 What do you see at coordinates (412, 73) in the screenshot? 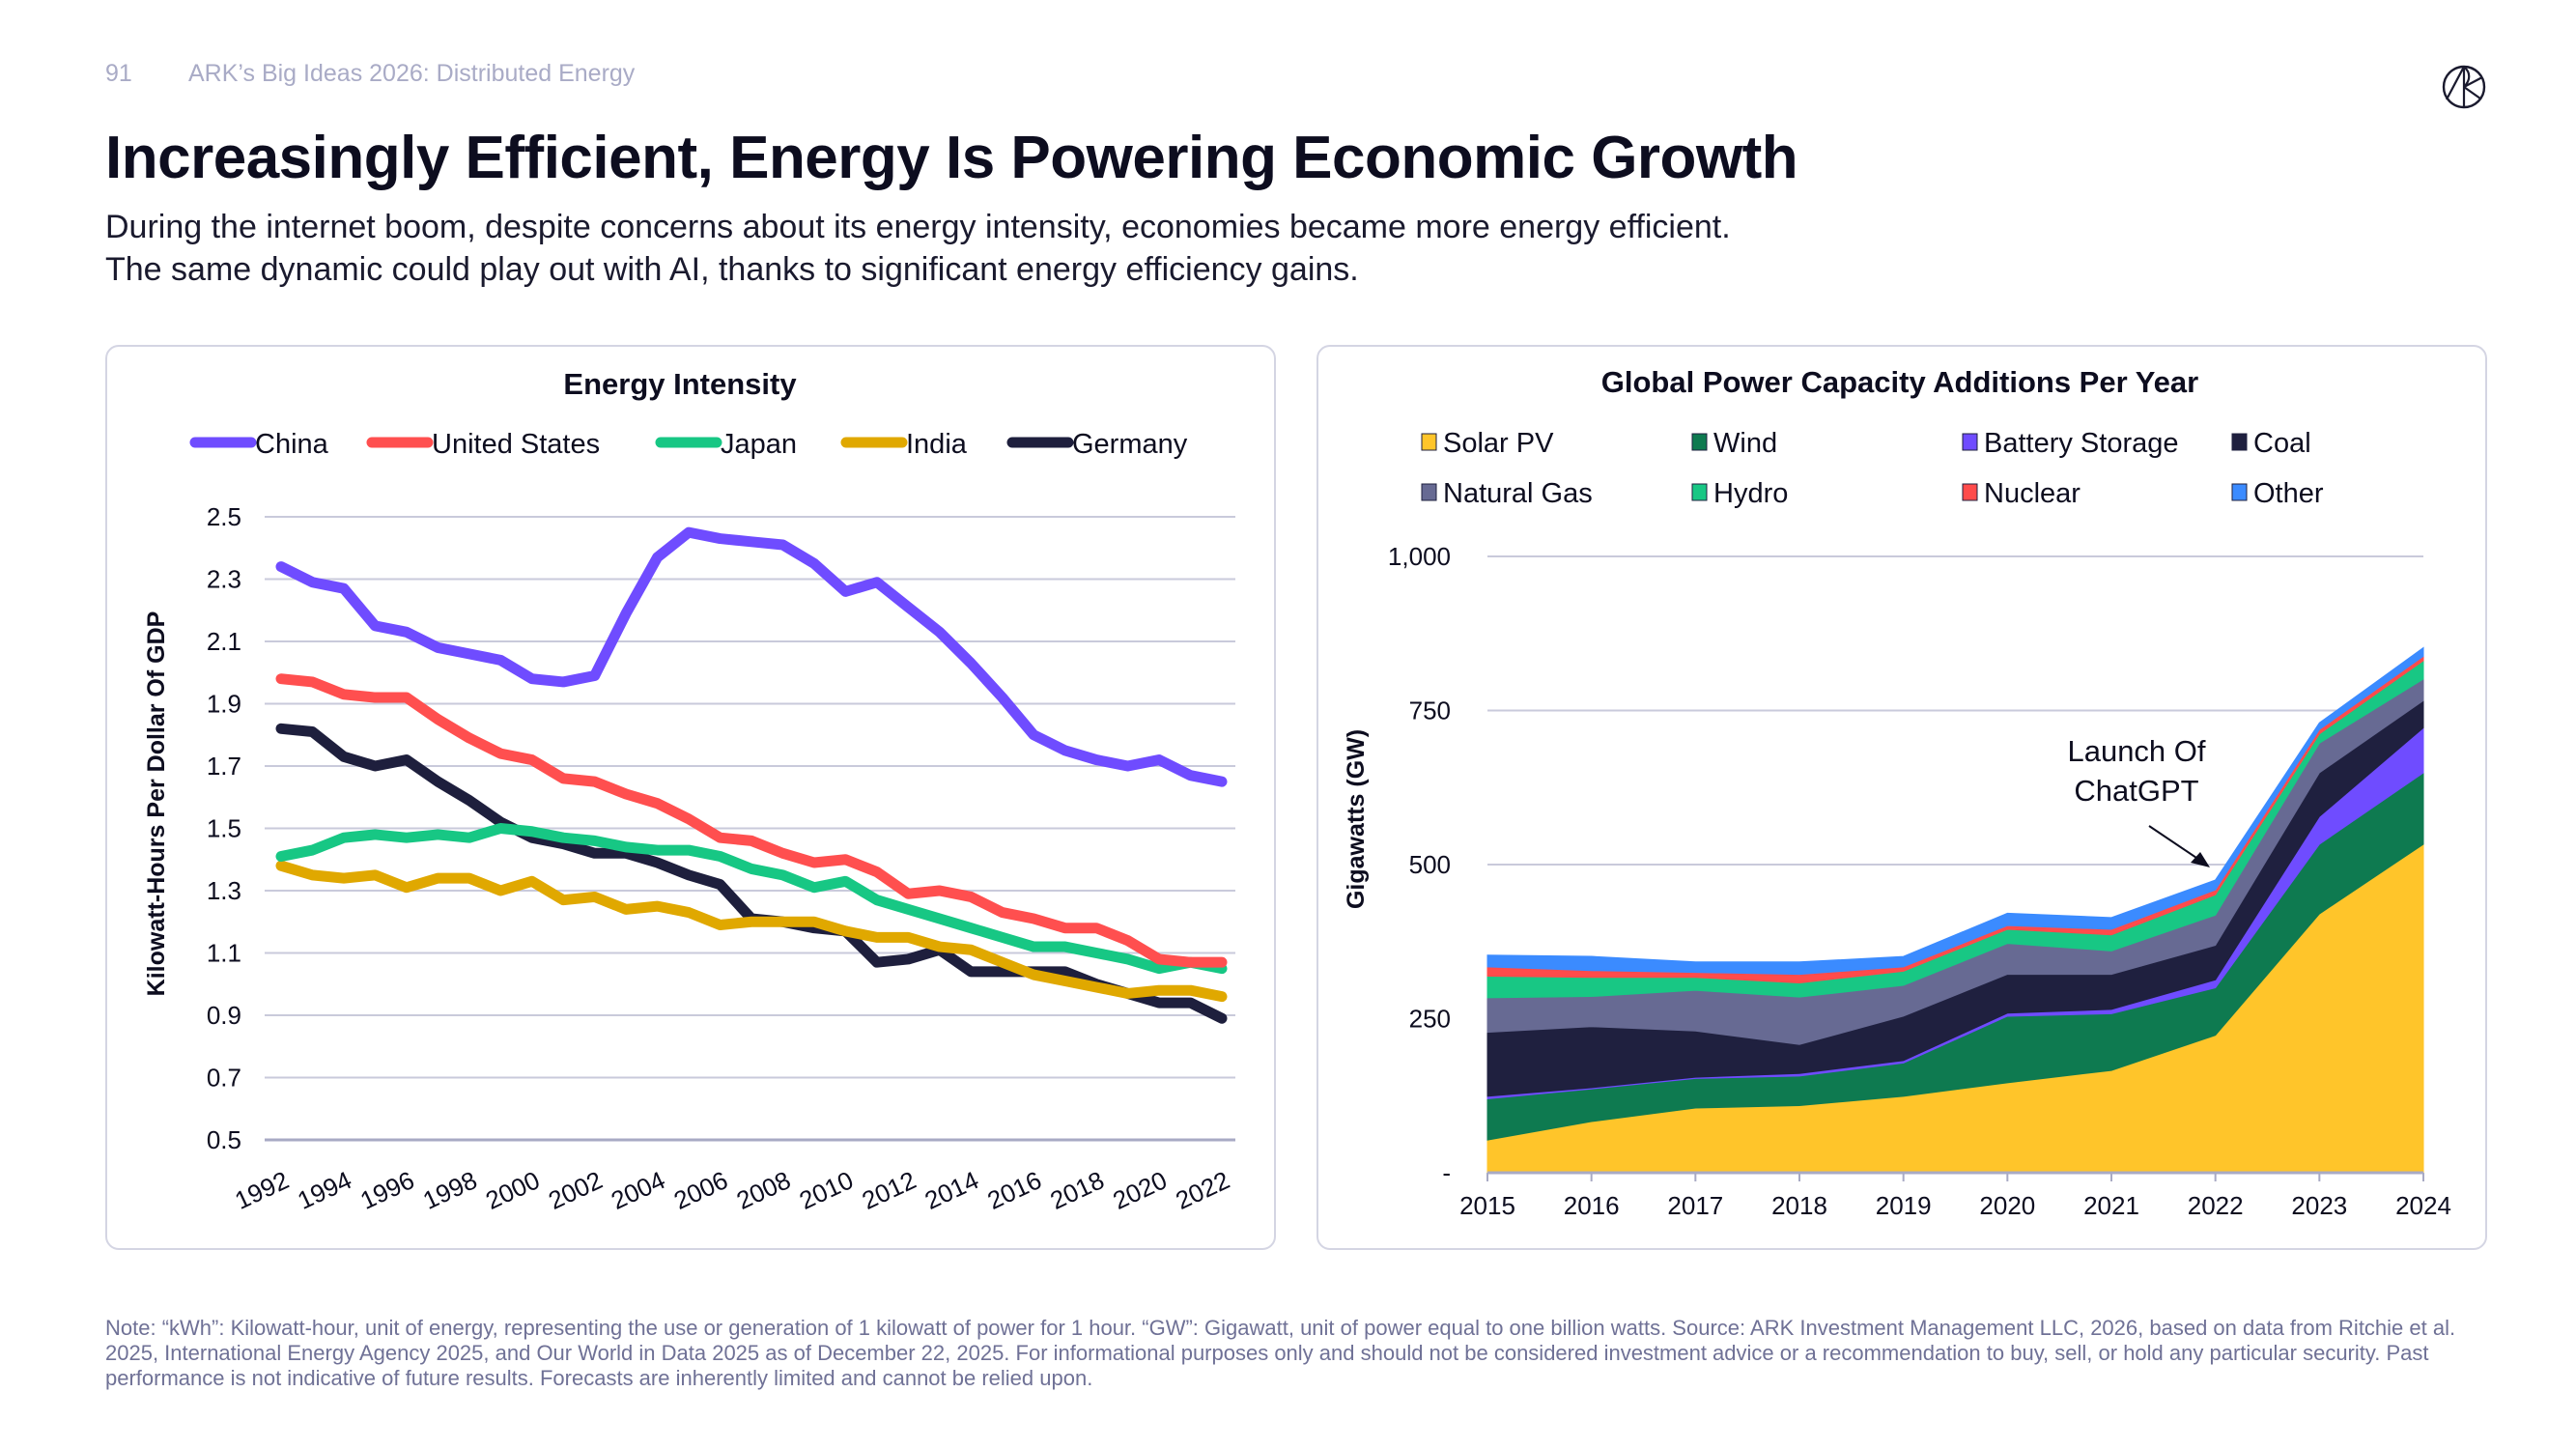
I see `running-title: ARK’s Big Ideas 2026: Distributed Energy` at bounding box center [412, 73].